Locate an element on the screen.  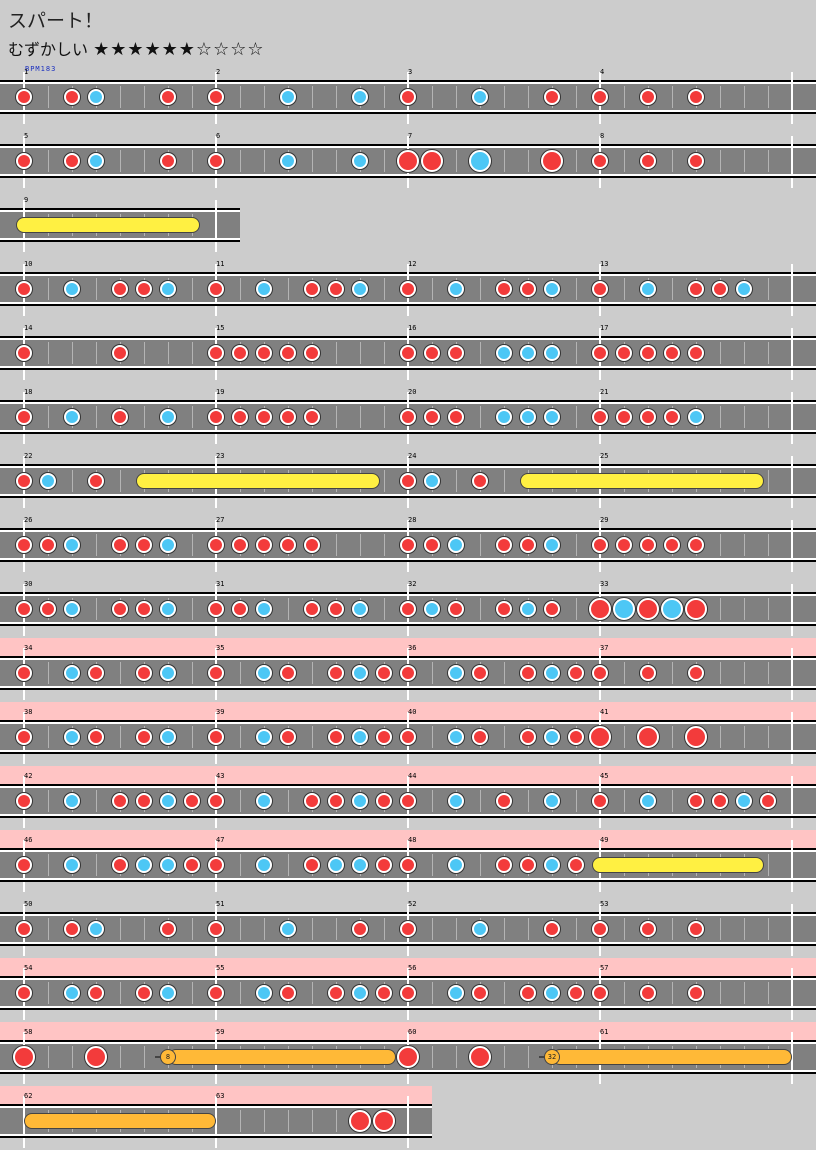
measure-number: 53 is located at coordinates (604, 904).